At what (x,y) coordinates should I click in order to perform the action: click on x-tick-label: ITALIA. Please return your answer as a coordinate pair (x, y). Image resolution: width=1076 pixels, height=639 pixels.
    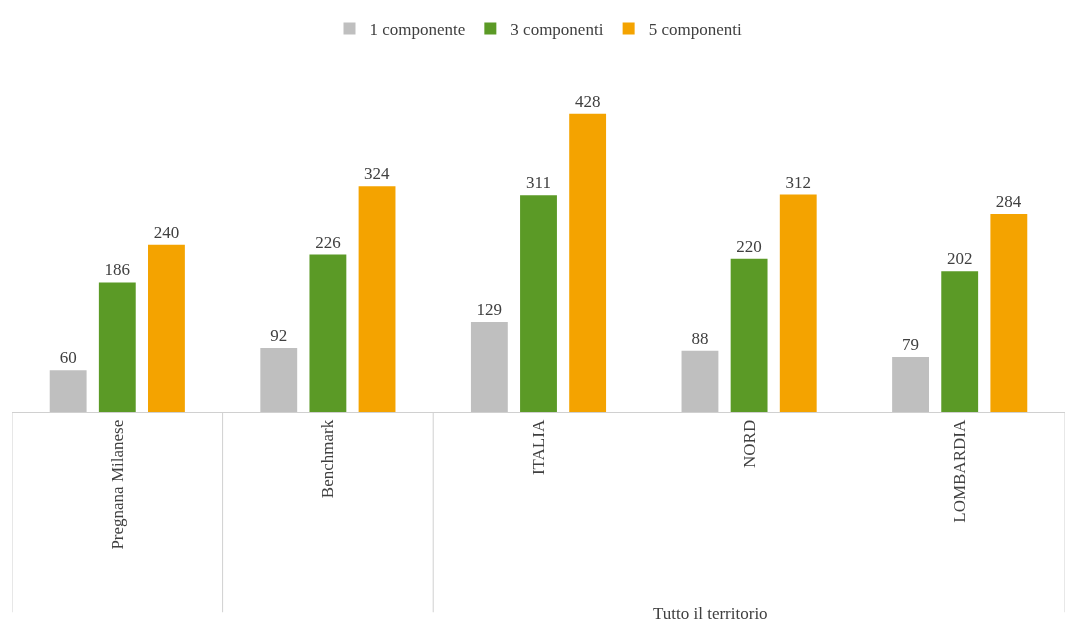
    Looking at the image, I should click on (539, 447).